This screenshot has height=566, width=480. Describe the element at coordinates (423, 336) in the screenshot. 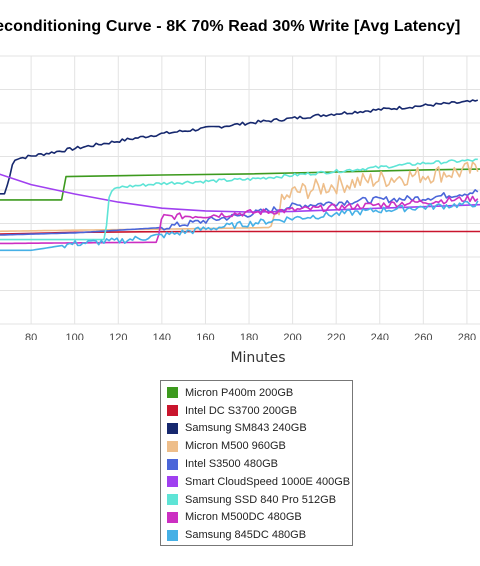

I see `x-tick-label: 260` at that location.